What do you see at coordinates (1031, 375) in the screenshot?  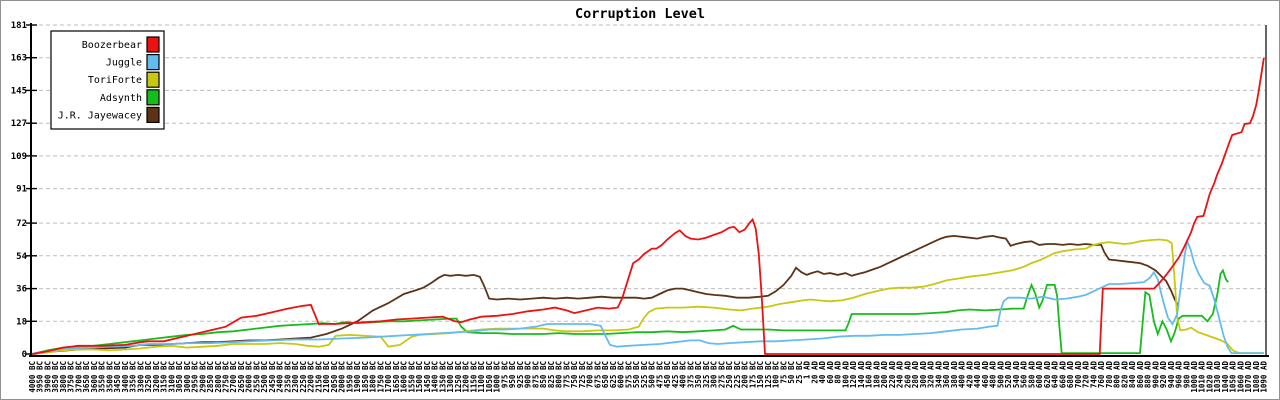 I see `x-tick-label: 580 AD` at bounding box center [1031, 375].